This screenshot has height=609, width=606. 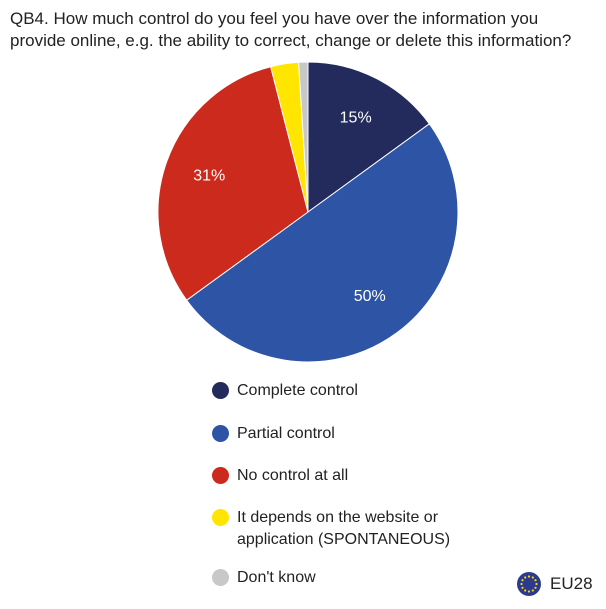 What do you see at coordinates (529, 584) in the screenshot?
I see `eu-flag` at bounding box center [529, 584].